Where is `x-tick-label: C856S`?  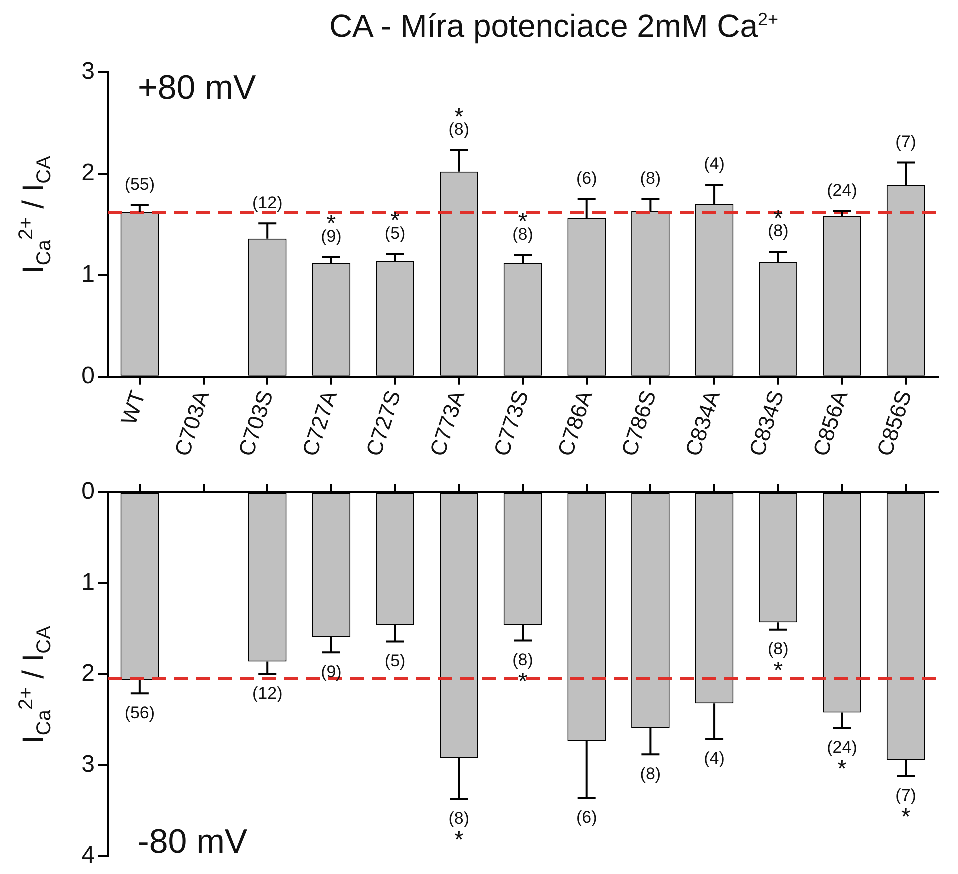
x-tick-label: C856S is located at coordinates (894, 424).